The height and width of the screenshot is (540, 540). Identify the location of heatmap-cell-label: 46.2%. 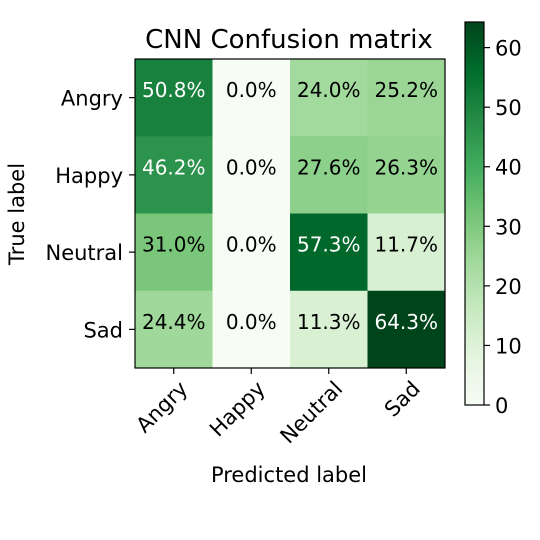
(174, 167).